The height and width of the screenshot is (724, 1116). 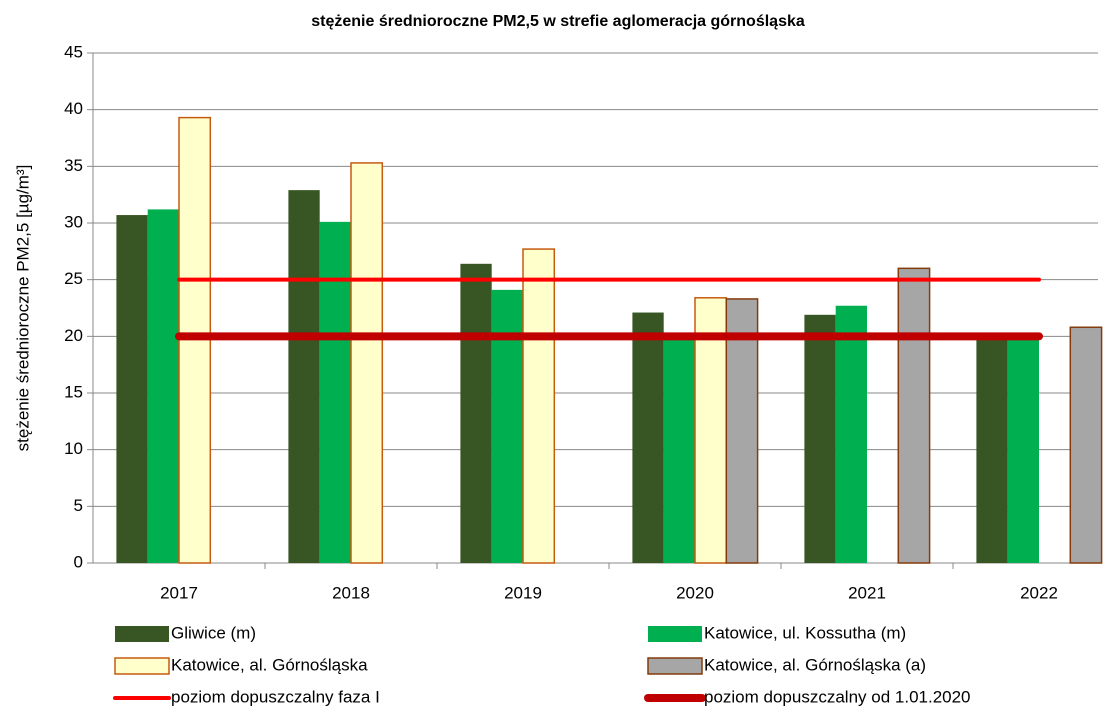 What do you see at coordinates (73, 335) in the screenshot?
I see `y-tick-label: 20` at bounding box center [73, 335].